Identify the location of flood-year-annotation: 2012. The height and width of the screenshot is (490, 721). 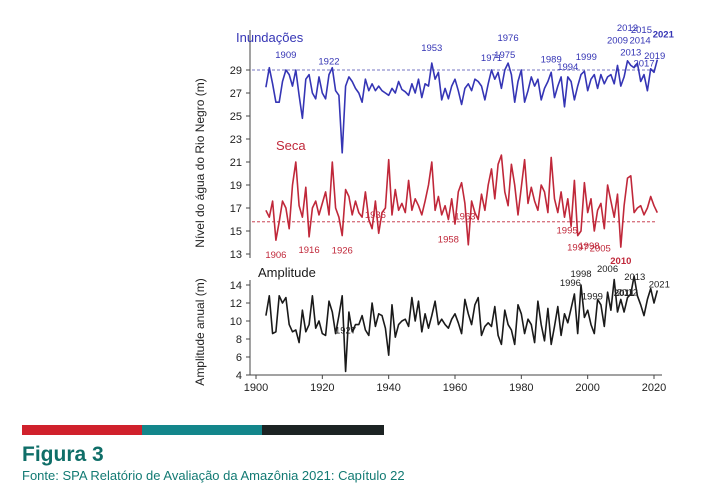
(627, 28).